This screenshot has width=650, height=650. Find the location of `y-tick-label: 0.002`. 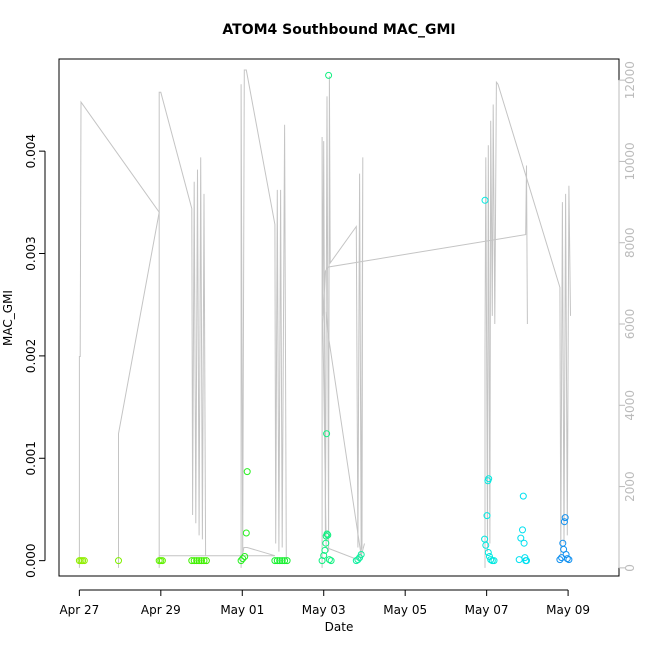

y-tick-label: 0.002 is located at coordinates (31, 356).